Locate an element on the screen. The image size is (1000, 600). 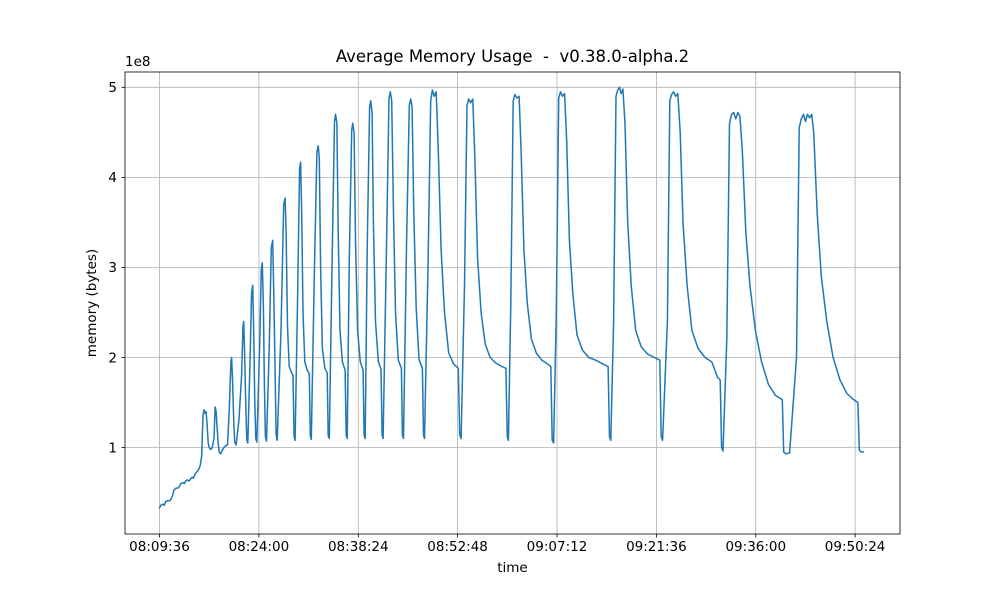
y-tick-label: 2 is located at coordinates (112, 358).